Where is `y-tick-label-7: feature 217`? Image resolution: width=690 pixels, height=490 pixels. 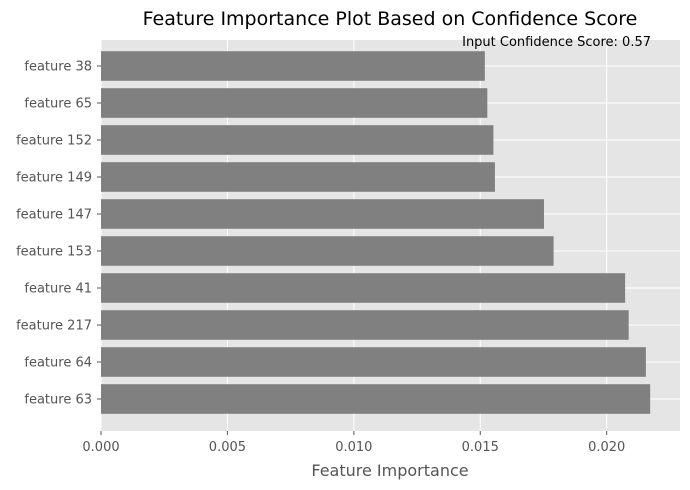 y-tick-label-7: feature 217 is located at coordinates (54, 326).